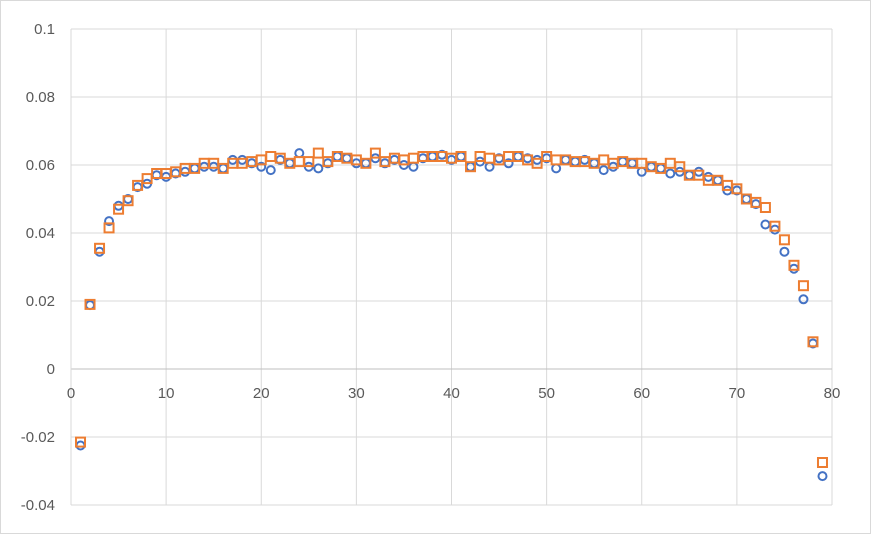 The image size is (871, 534). Describe the element at coordinates (261, 393) in the screenshot. I see `x-tick-label: 20` at that location.